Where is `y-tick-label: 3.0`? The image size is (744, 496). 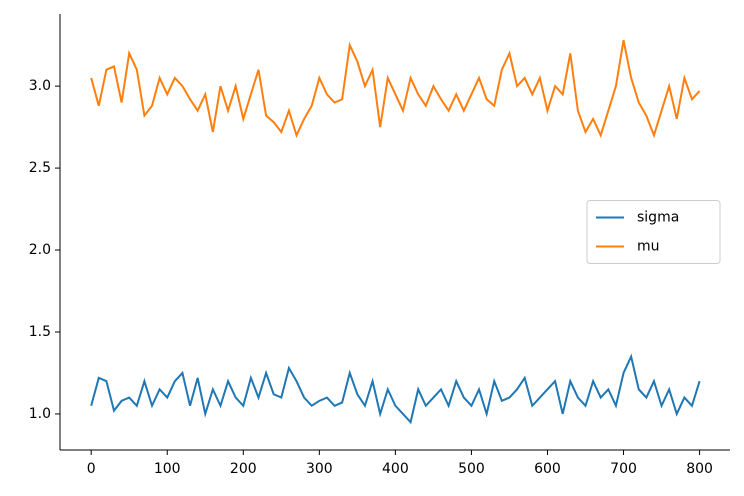
y-tick-label: 3.0 is located at coordinates (40, 86).